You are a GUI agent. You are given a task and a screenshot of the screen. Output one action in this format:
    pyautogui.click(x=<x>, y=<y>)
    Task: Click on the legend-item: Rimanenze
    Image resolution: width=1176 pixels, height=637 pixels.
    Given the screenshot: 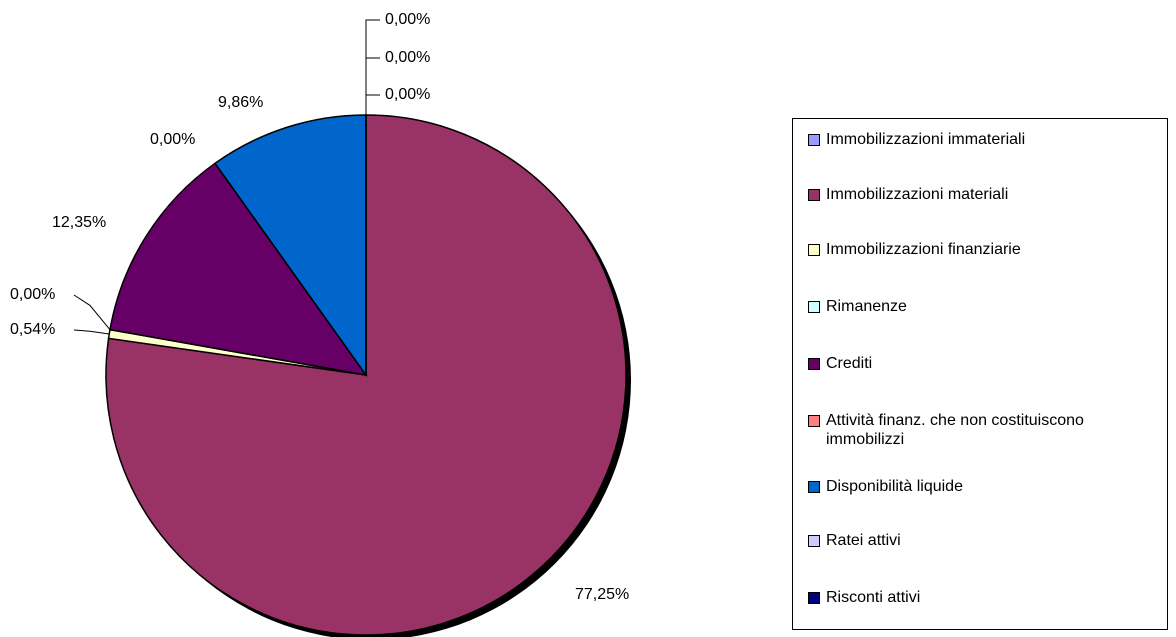 What is the action you would take?
    pyautogui.click(x=983, y=306)
    